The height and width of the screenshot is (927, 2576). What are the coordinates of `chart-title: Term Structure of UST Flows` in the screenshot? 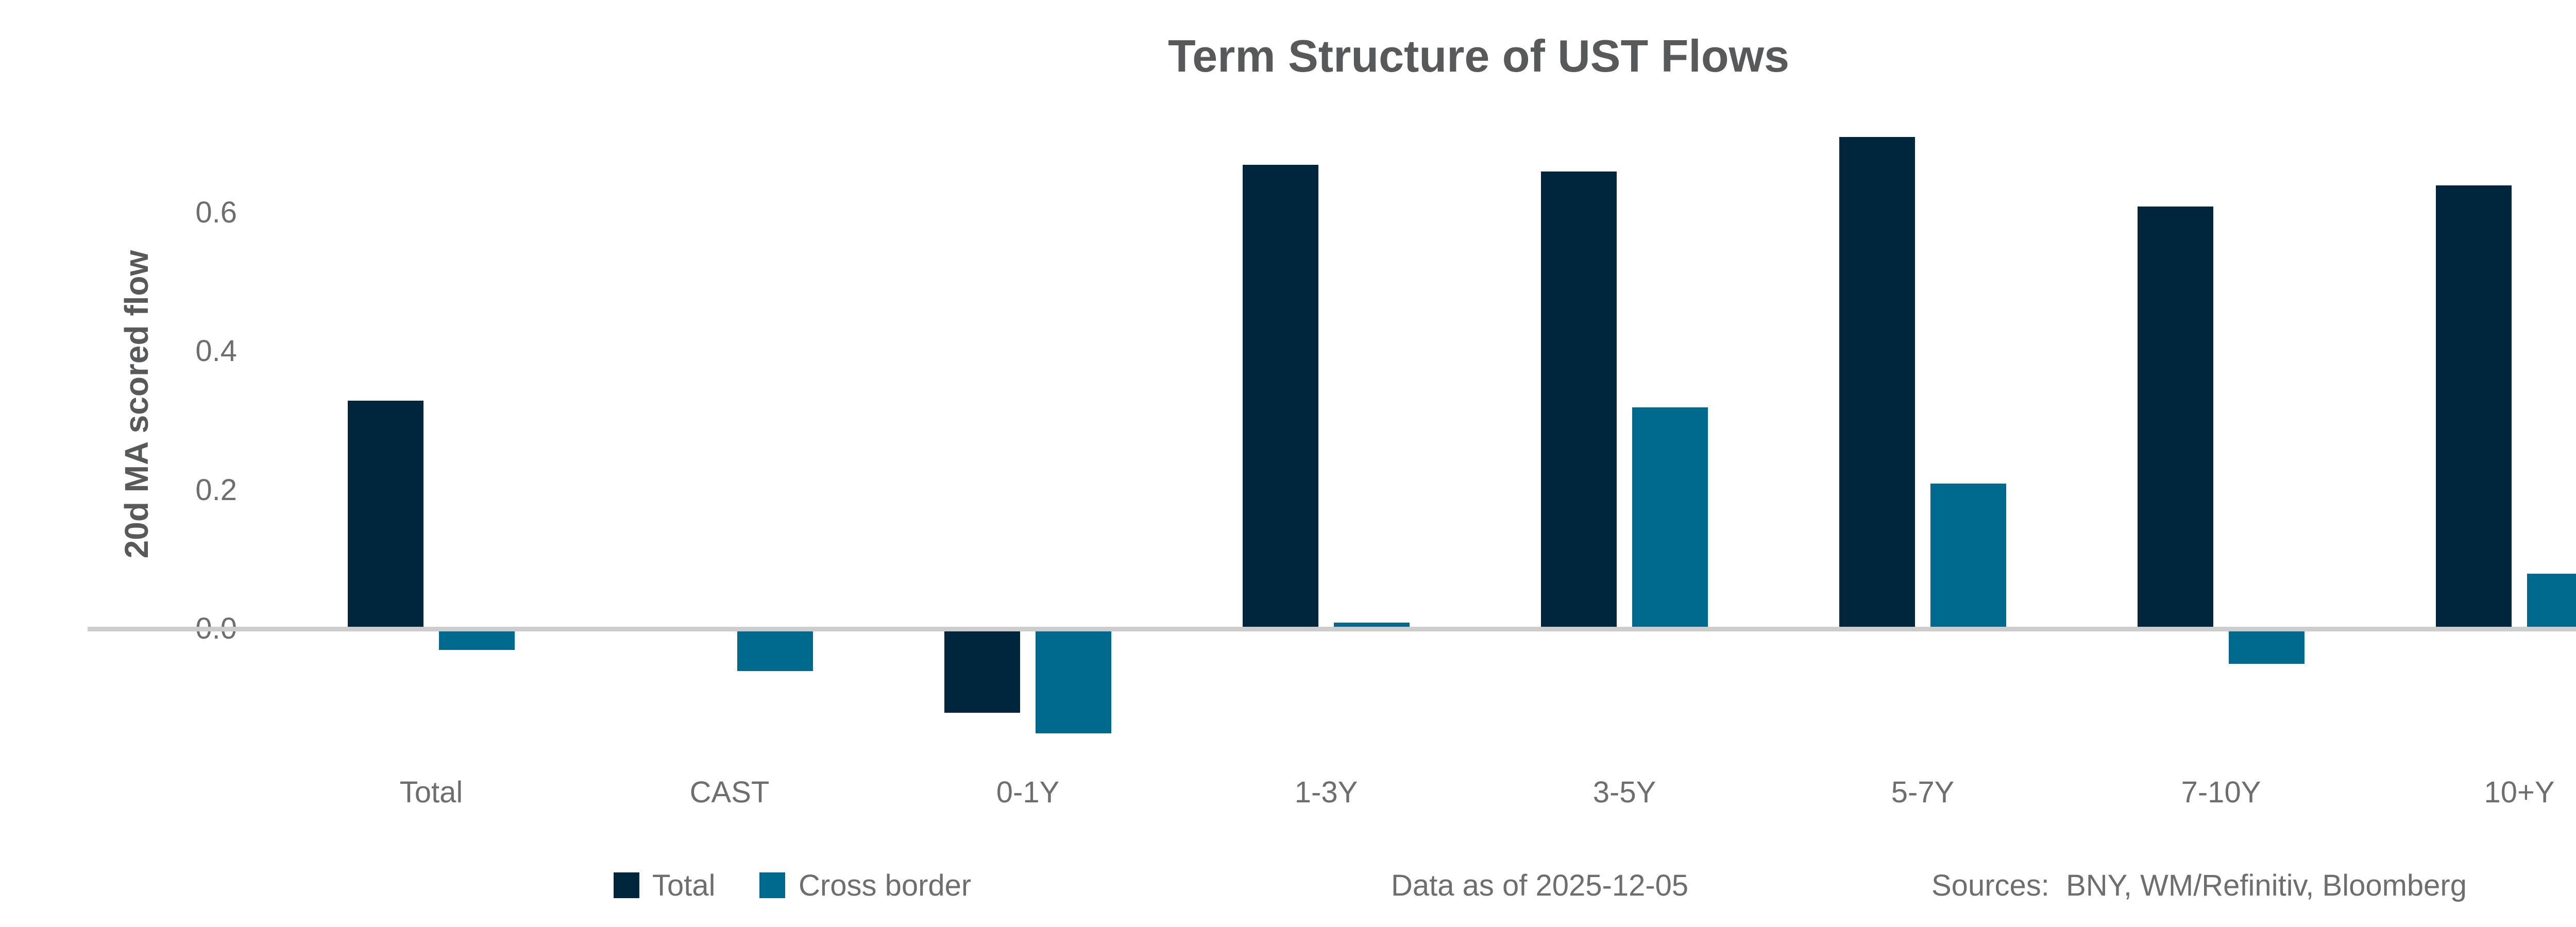 It's located at (1479, 55).